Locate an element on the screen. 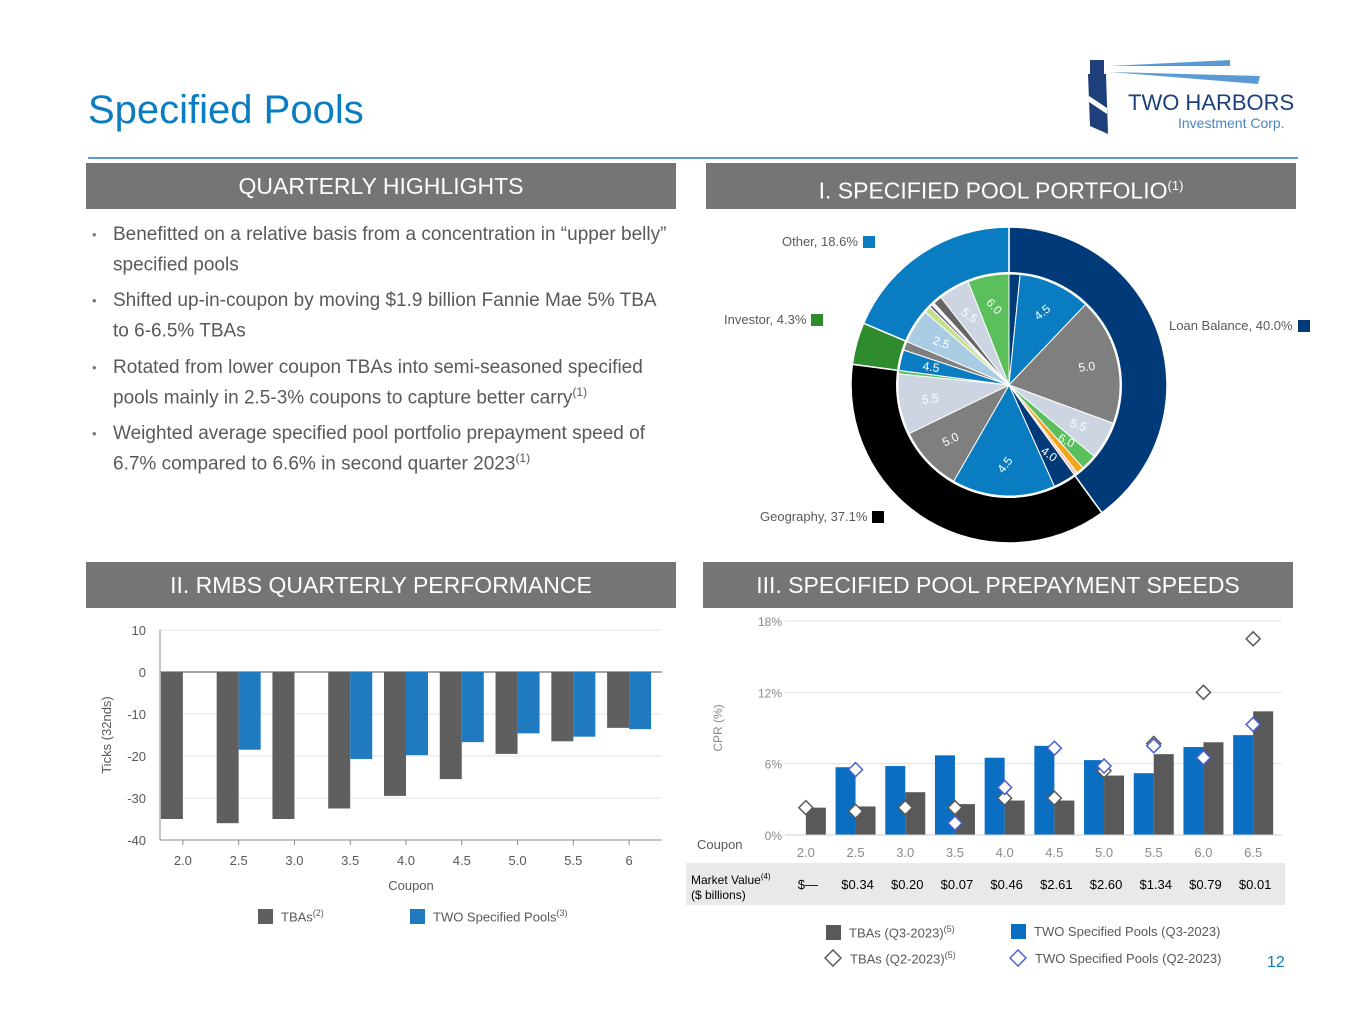 The width and height of the screenshot is (1365, 1024). legend-two-specified-pools: TWO Specified Pools(3) is located at coordinates (489, 916).